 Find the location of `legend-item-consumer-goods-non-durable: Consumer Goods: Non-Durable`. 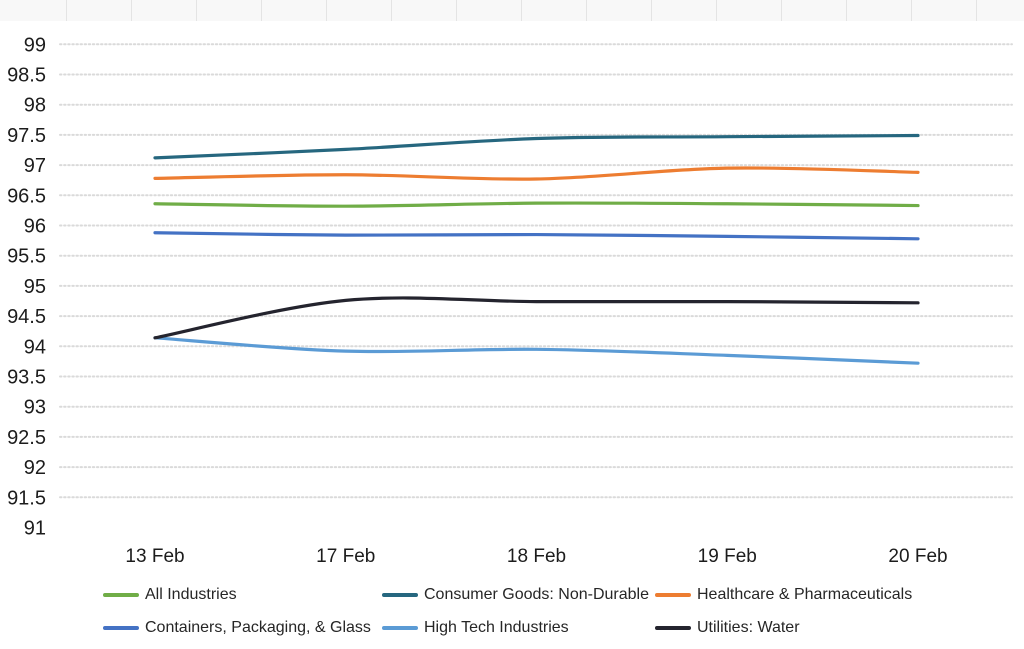

legend-item-consumer-goods-non-durable: Consumer Goods: Non-Durable is located at coordinates (515, 595).